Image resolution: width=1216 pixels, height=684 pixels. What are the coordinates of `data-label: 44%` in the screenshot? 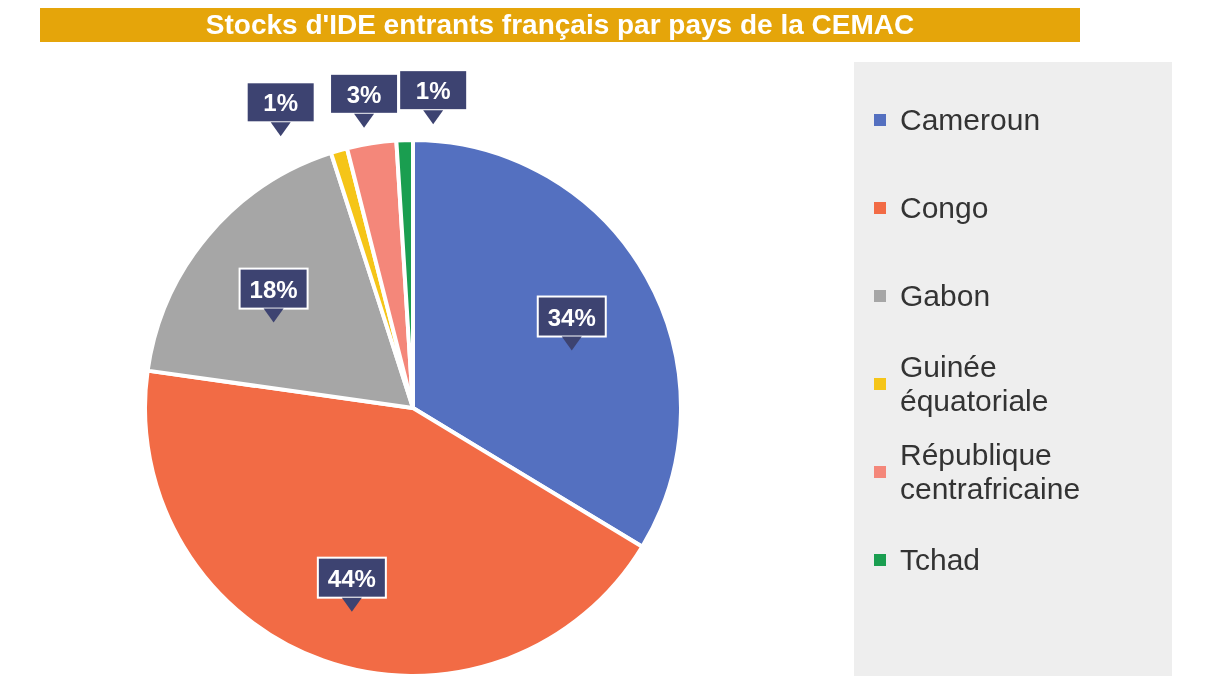 It's located at (351, 578).